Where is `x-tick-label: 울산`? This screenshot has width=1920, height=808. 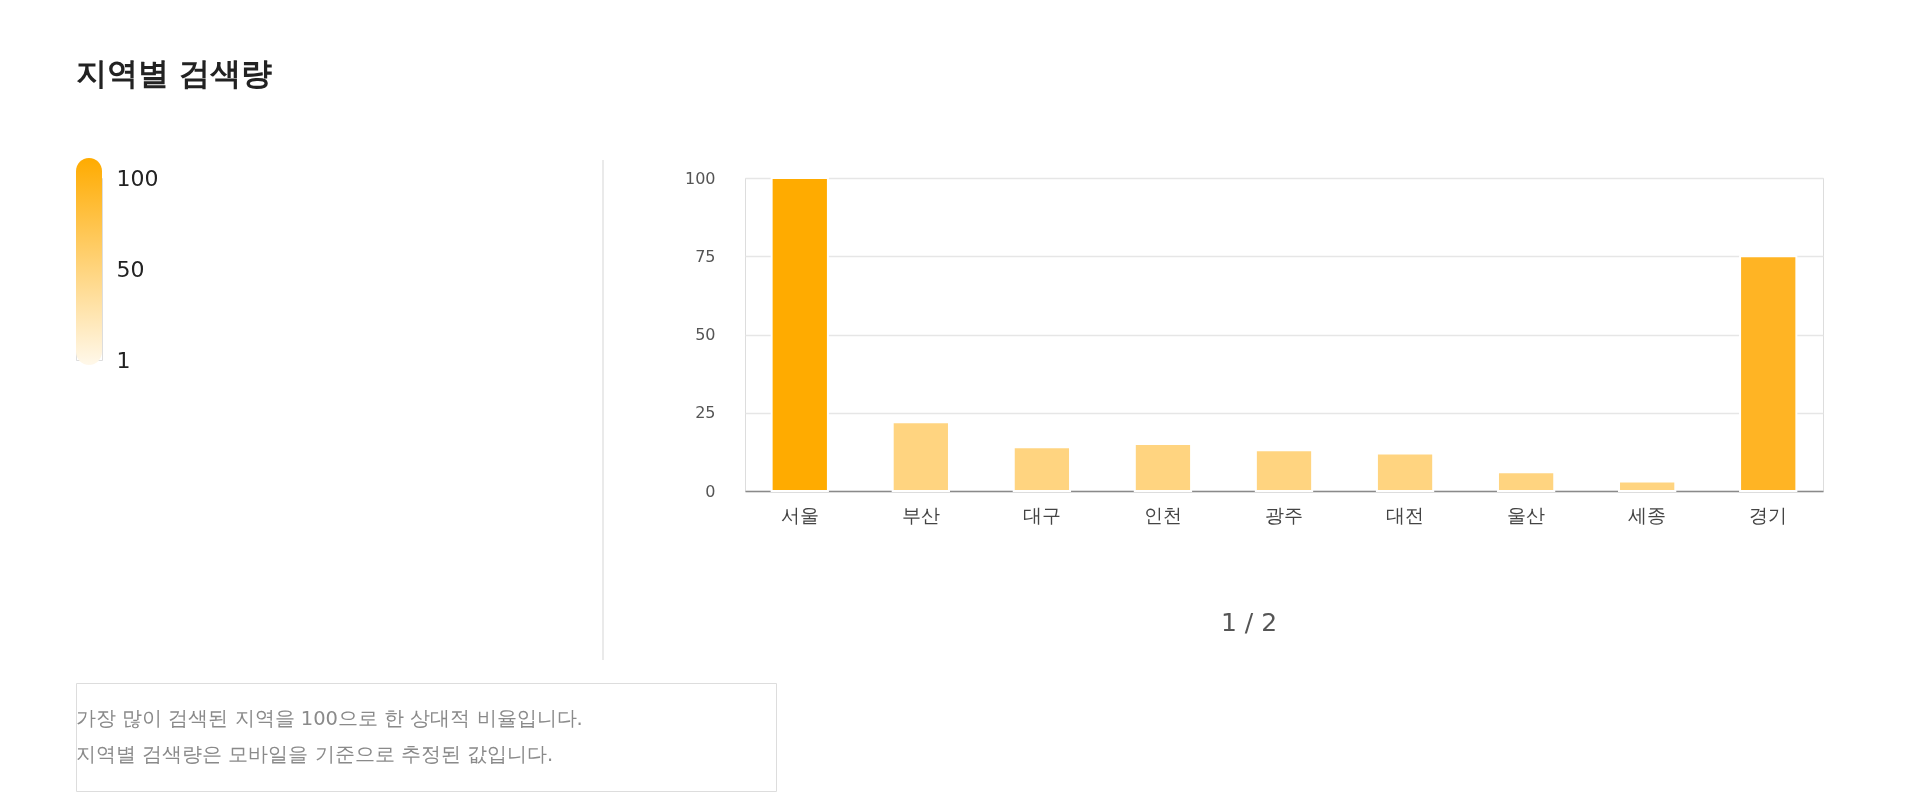 x-tick-label: 울산 is located at coordinates (1526, 514).